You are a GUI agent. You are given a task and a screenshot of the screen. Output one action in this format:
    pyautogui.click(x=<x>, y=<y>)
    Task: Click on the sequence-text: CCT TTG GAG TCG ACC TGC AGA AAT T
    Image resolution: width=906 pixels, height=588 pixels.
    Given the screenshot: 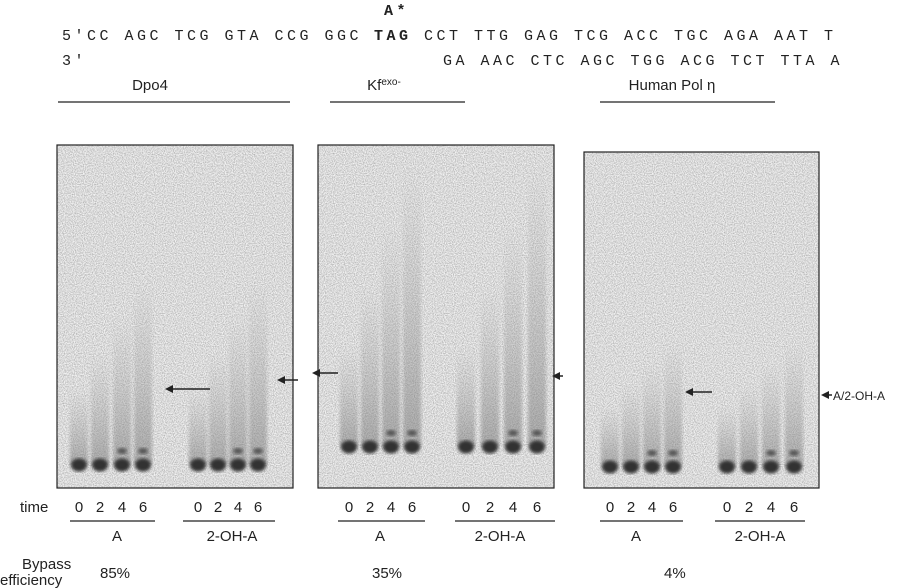 What is the action you would take?
    pyautogui.click(x=628, y=36)
    